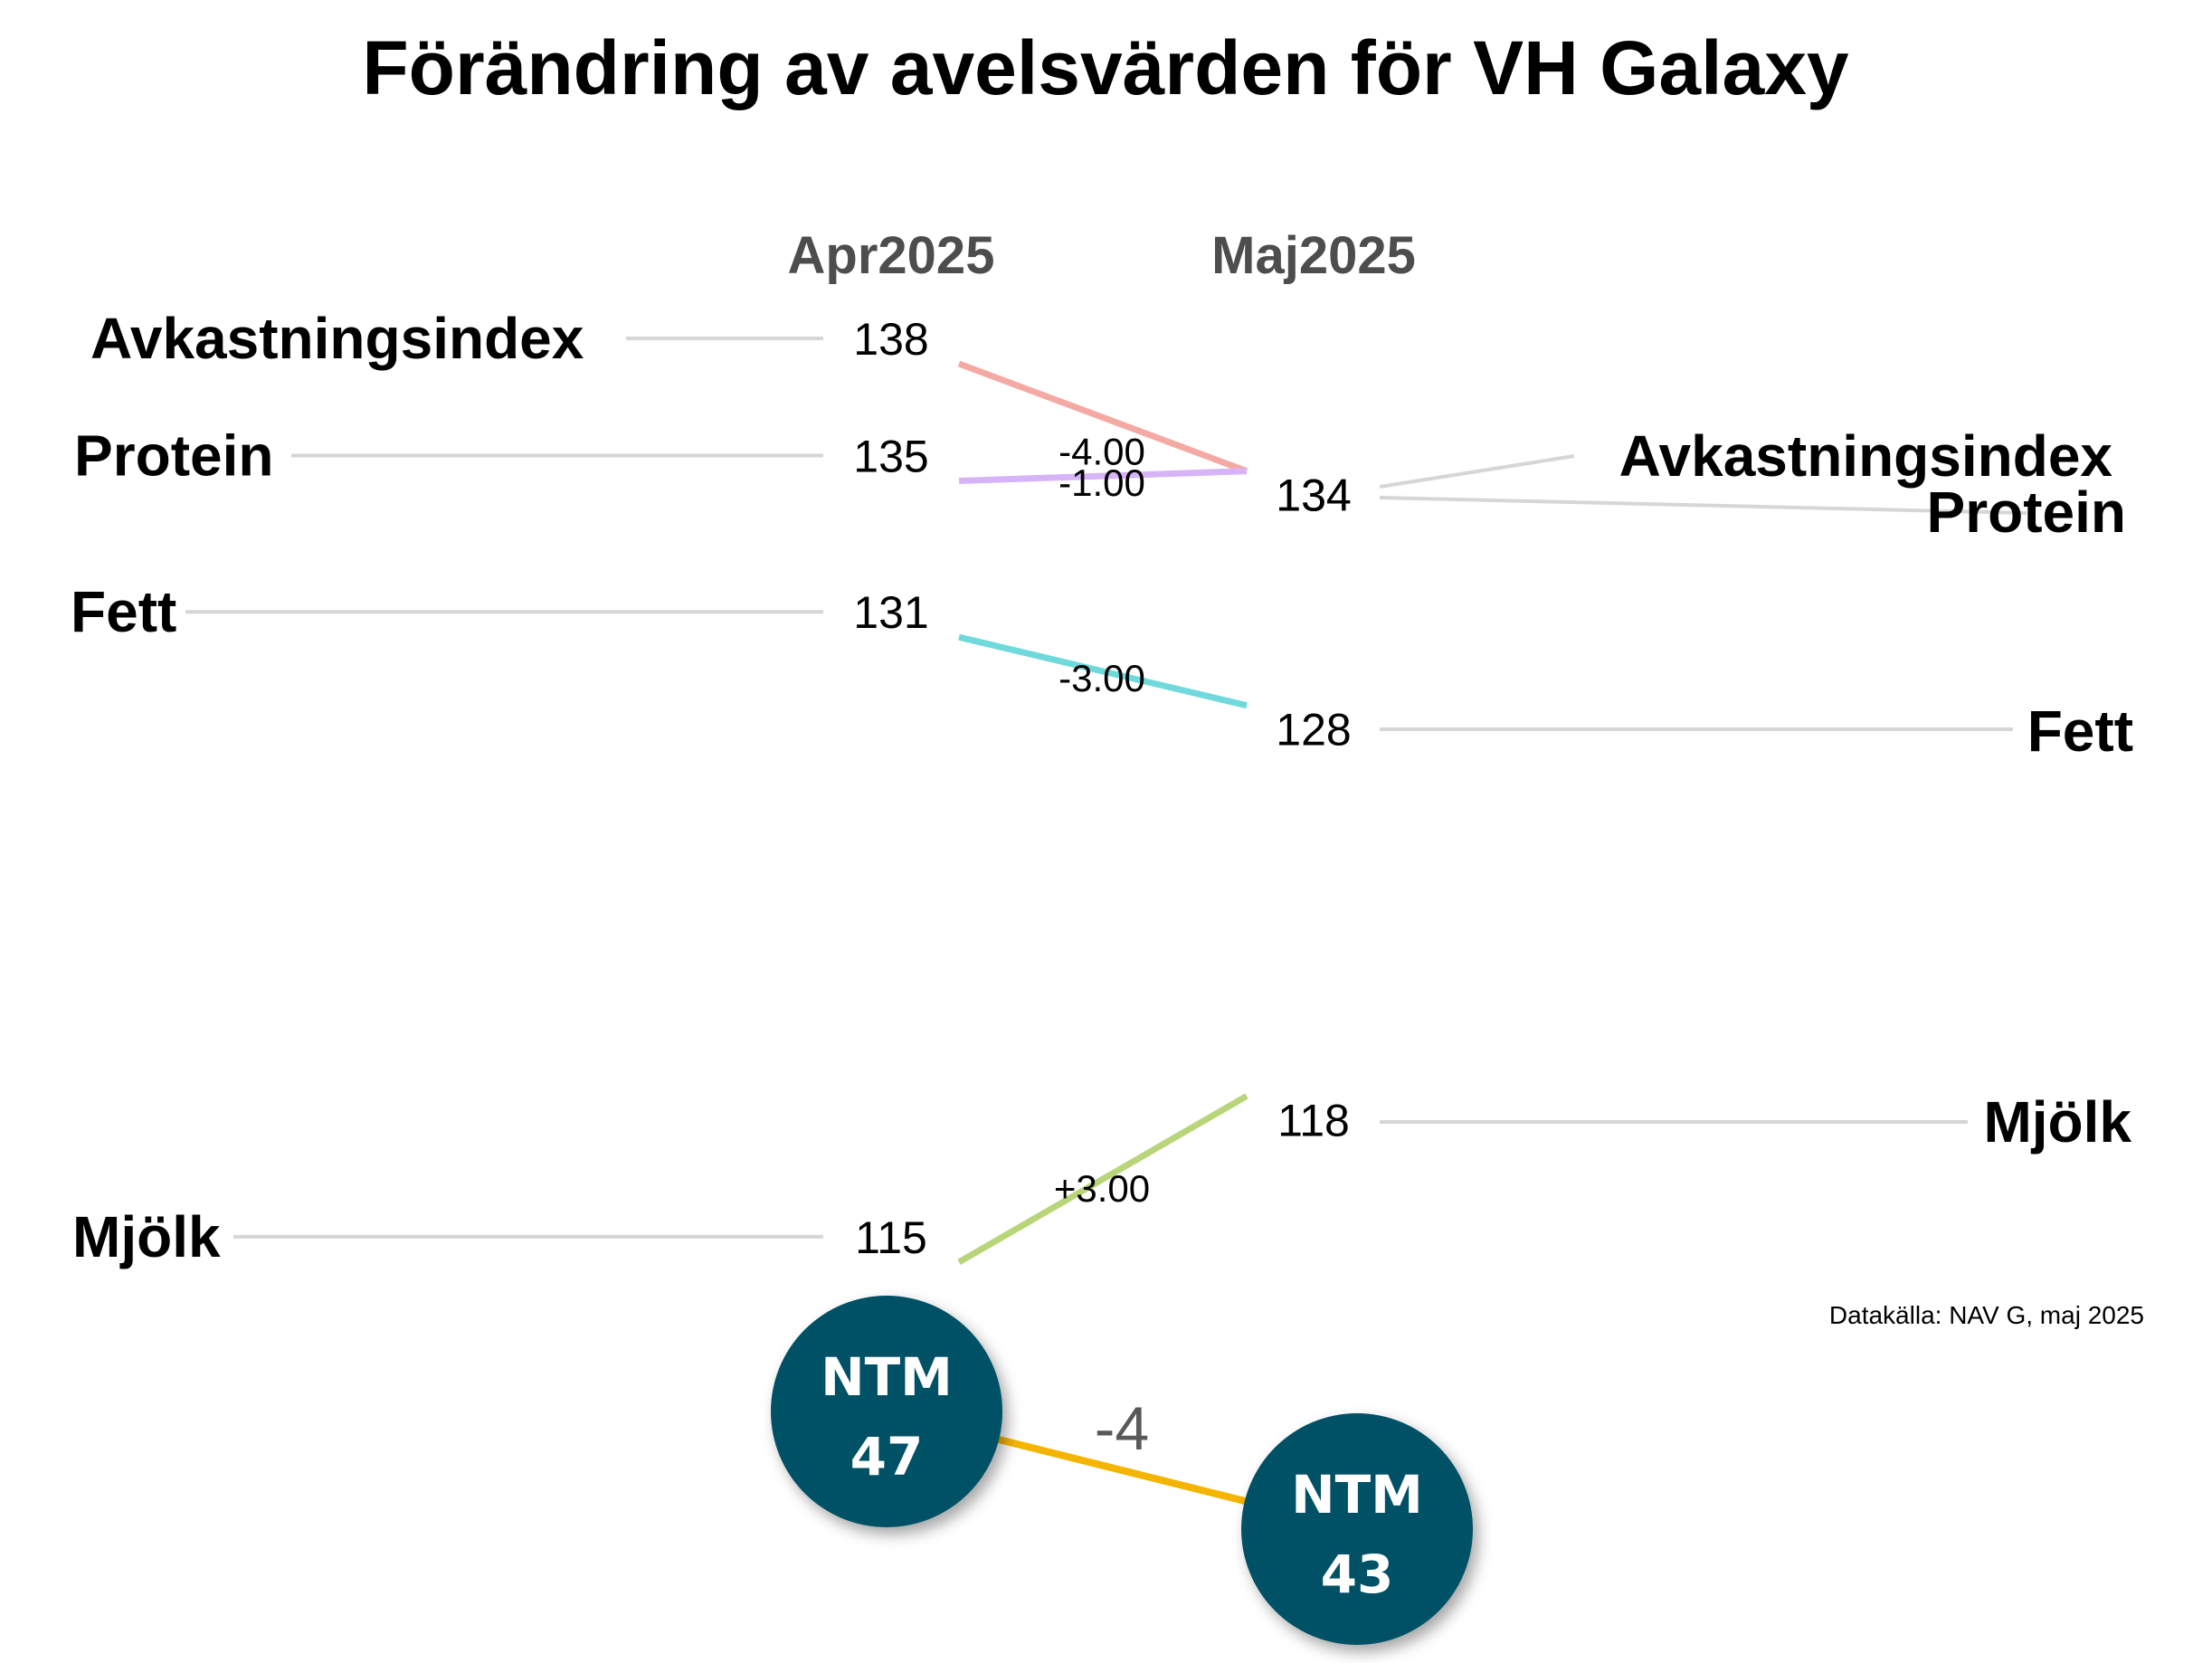 Image resolution: width=2212 pixels, height=1663 pixels. I want to click on ntm-comparison: NTM 47 NTM 43 -4, so click(1122, 1470).